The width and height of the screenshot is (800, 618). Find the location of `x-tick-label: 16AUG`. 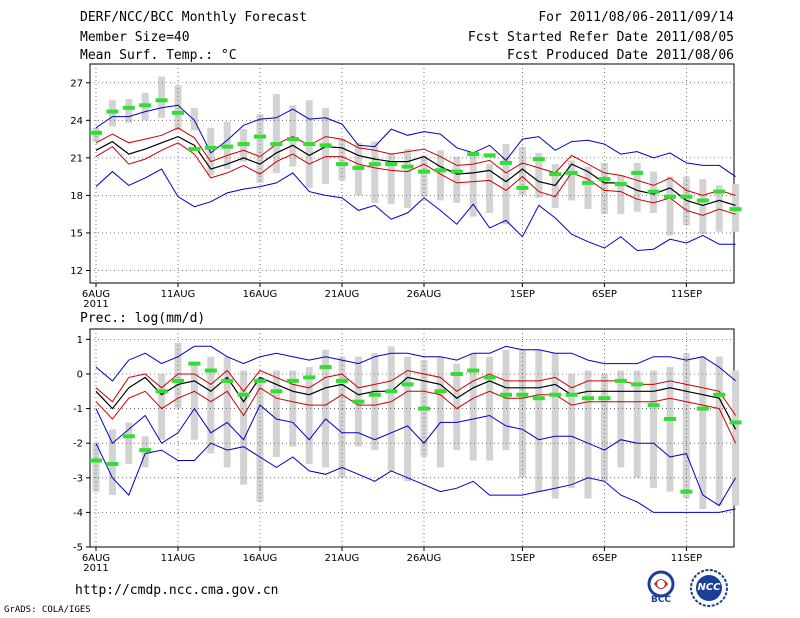

x-tick-label: 16AUG is located at coordinates (260, 558).